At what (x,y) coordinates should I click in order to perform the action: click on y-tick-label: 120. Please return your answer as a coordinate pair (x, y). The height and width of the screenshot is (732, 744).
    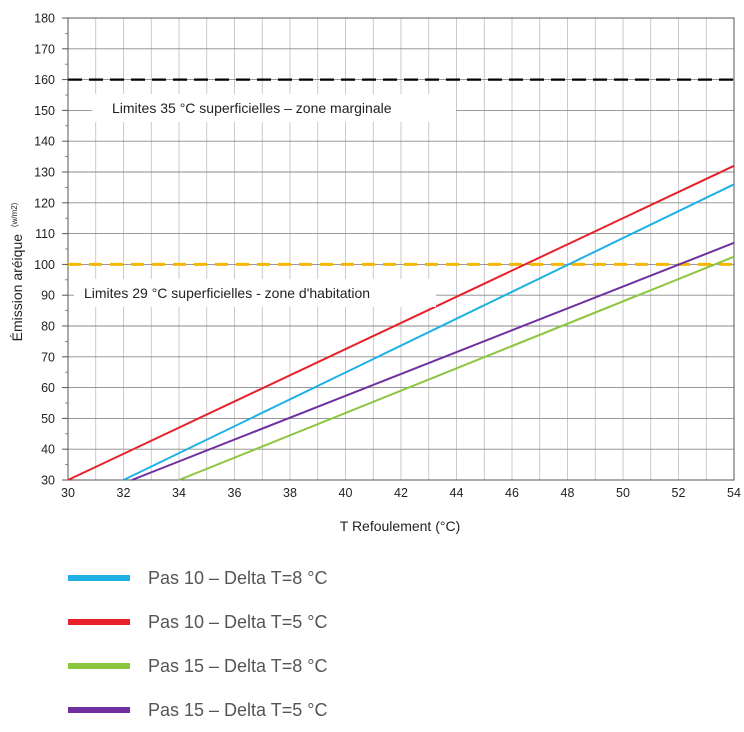
    Looking at the image, I should click on (44, 203).